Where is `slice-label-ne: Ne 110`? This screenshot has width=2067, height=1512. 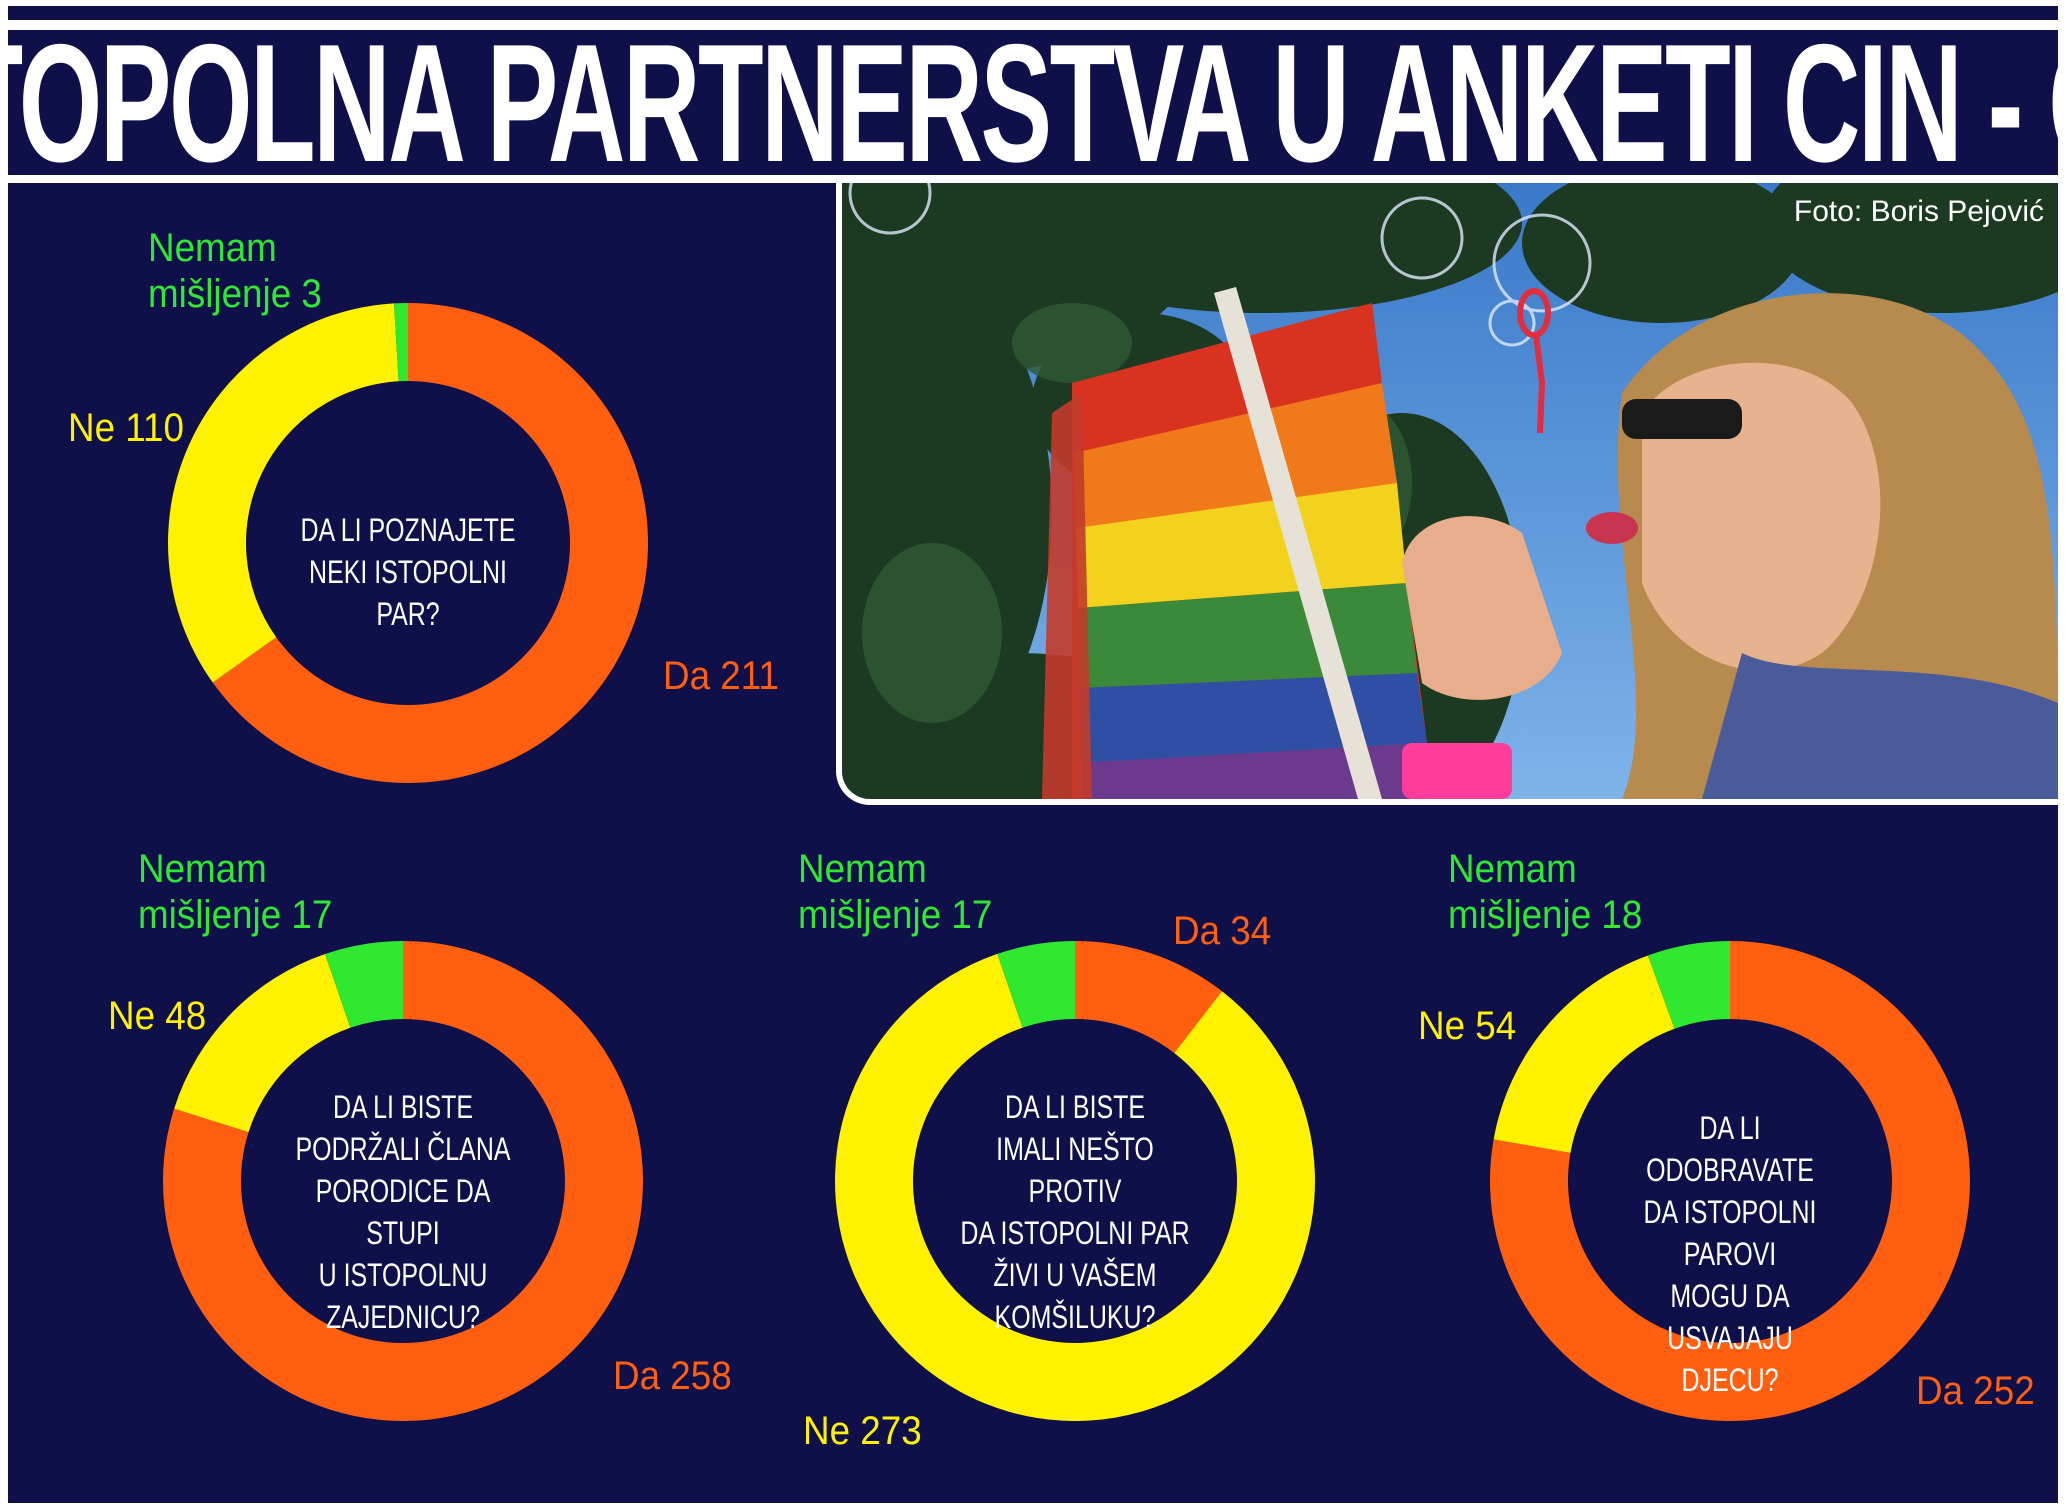
slice-label-ne: Ne 110 is located at coordinates (126, 428).